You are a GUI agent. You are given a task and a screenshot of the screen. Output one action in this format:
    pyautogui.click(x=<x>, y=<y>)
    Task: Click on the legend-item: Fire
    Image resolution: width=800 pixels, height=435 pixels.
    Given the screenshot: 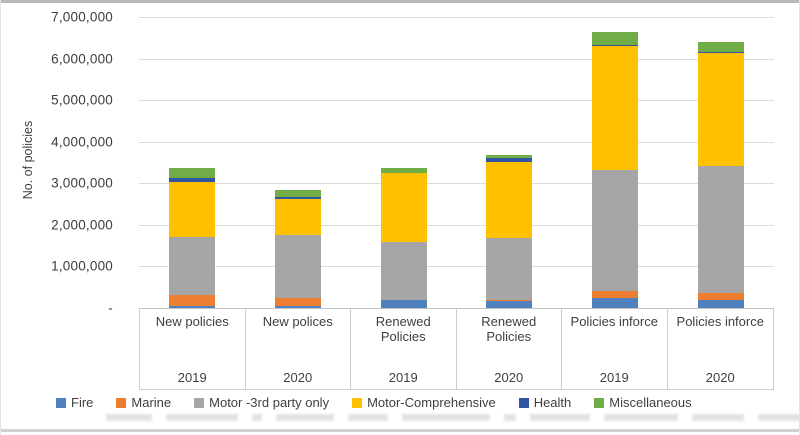 What is the action you would take?
    pyautogui.click(x=74, y=402)
    